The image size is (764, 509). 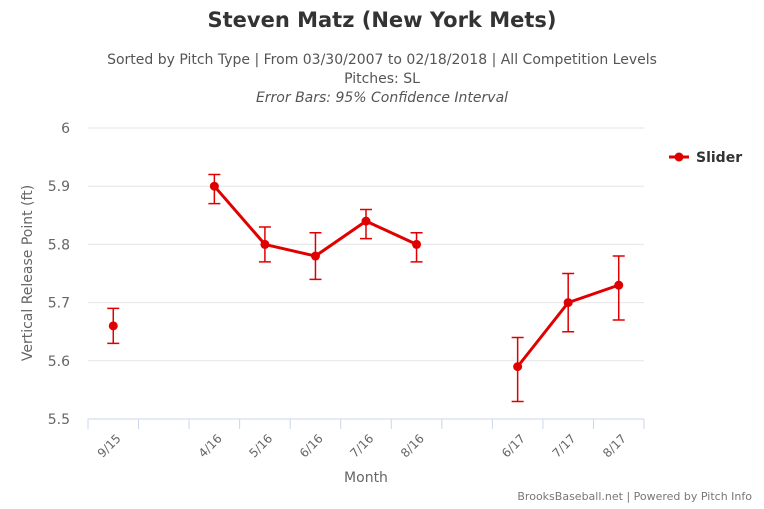 What do you see at coordinates (59, 245) in the screenshot?
I see `y-tick-label: 5.8` at bounding box center [59, 245].